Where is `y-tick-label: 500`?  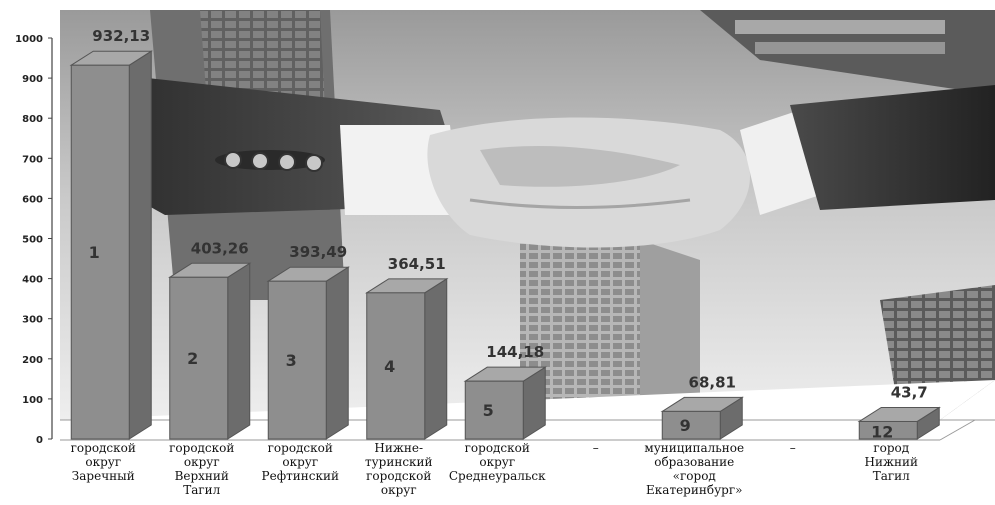
y-tick-label: 500 is located at coordinates (32, 240).